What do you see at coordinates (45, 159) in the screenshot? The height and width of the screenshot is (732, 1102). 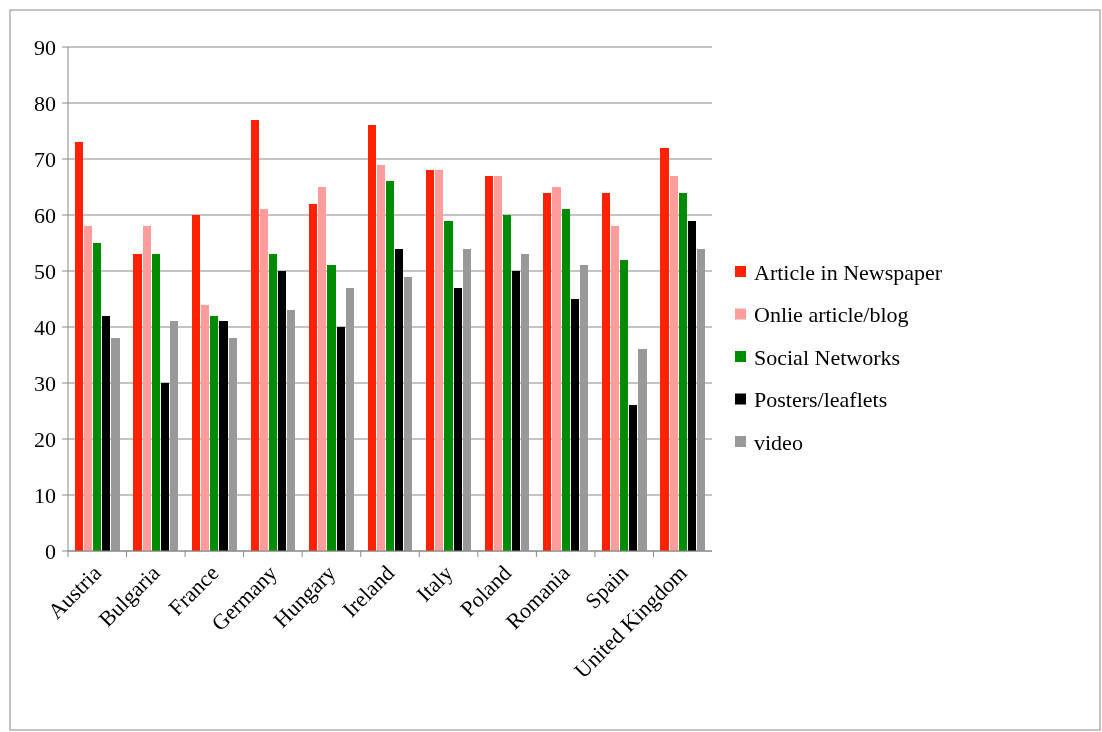 I see `y-tick-label: 70` at bounding box center [45, 159].